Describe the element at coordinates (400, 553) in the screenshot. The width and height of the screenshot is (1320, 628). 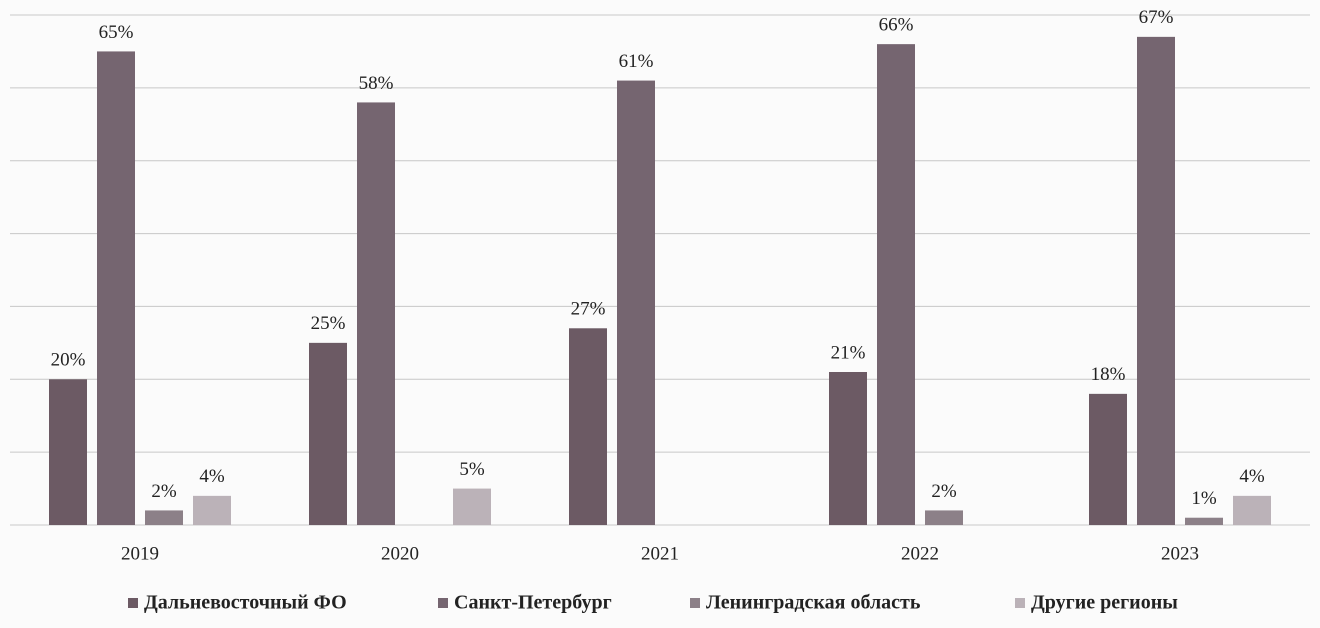
I see `x-tick-label: 2020` at that location.